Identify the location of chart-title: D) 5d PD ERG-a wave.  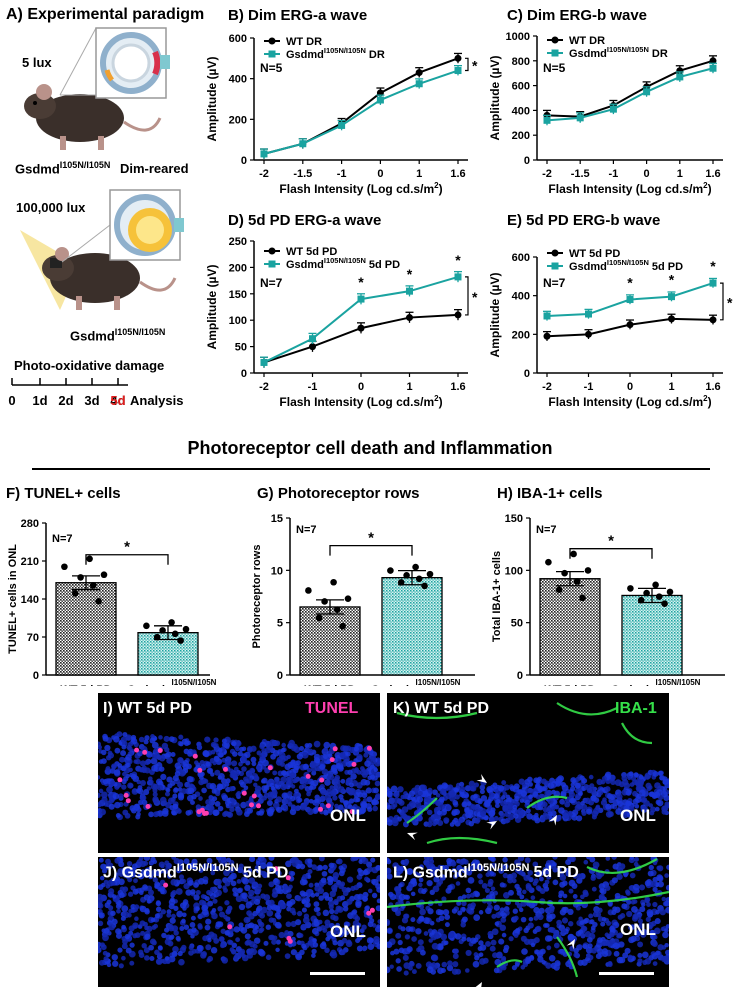
(304, 220).